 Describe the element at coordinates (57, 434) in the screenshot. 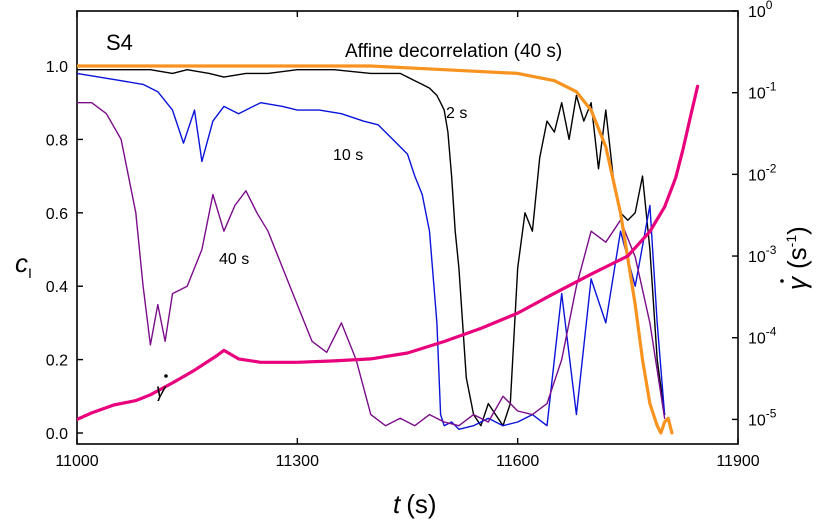

I see `y-left-tick-label: 0.0` at that location.